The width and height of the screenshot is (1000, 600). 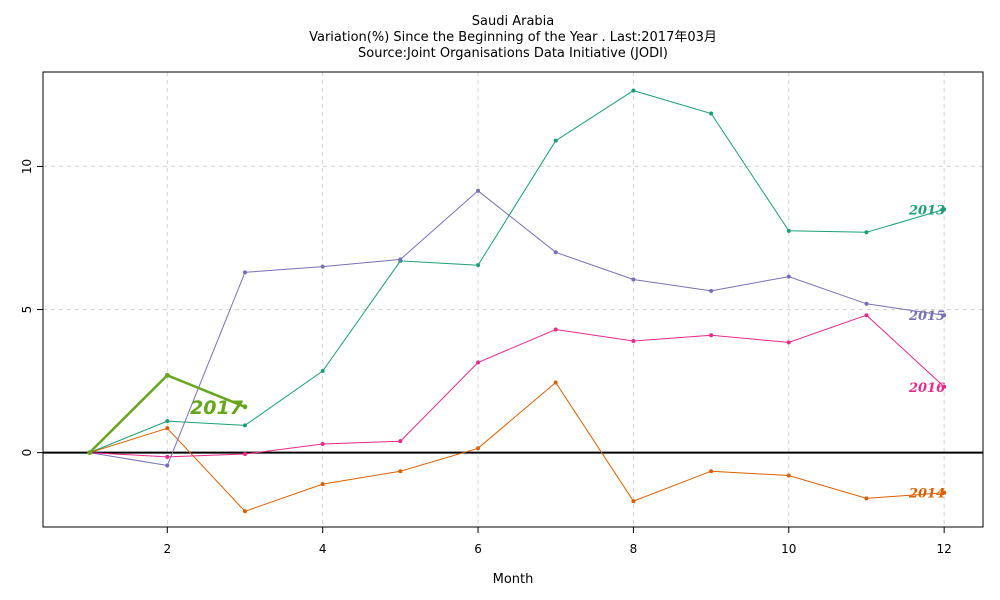 What do you see at coordinates (788, 549) in the screenshot?
I see `x-tick-label: 10` at bounding box center [788, 549].